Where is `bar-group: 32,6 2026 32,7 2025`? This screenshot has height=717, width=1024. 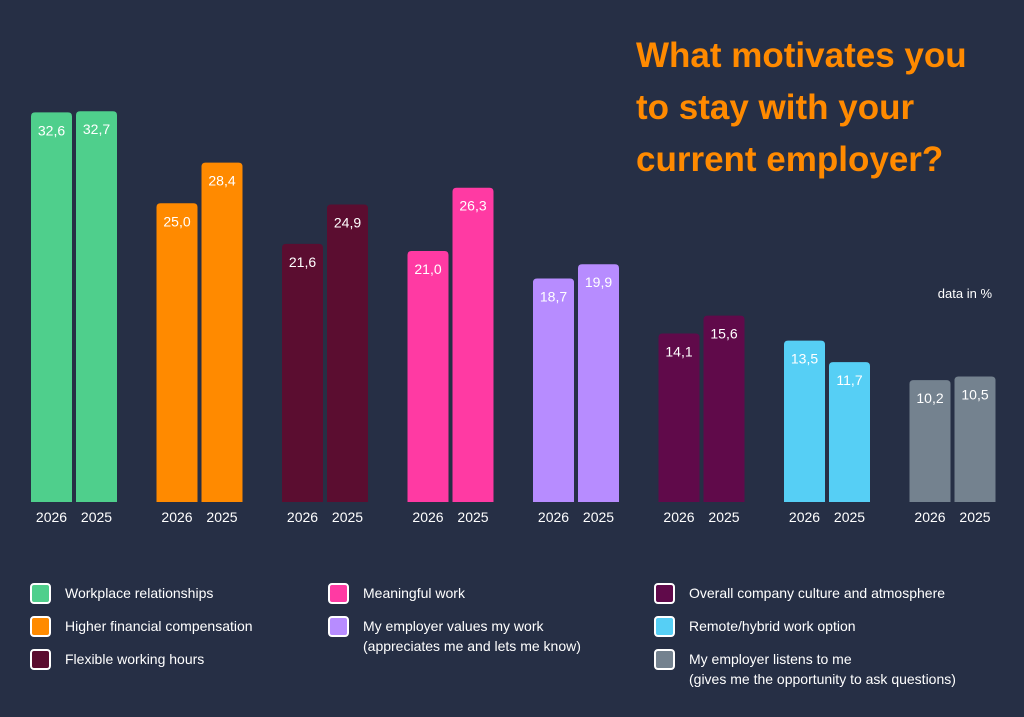 bar-group: 32,6 2026 32,7 2025 is located at coordinates (74, 318).